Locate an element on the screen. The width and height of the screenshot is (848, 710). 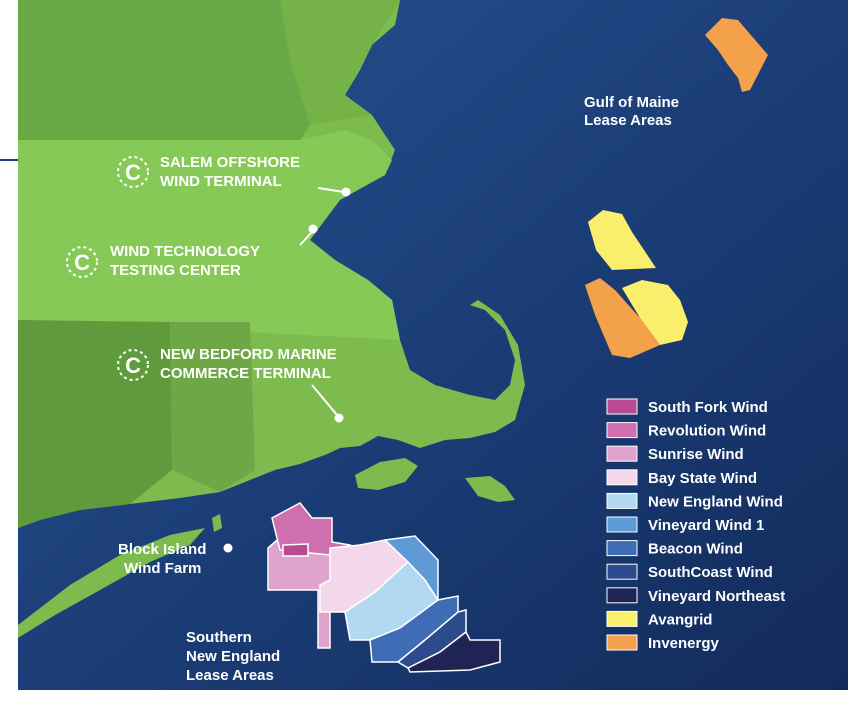
marthas-vineyard is located at coordinates (386, 474).